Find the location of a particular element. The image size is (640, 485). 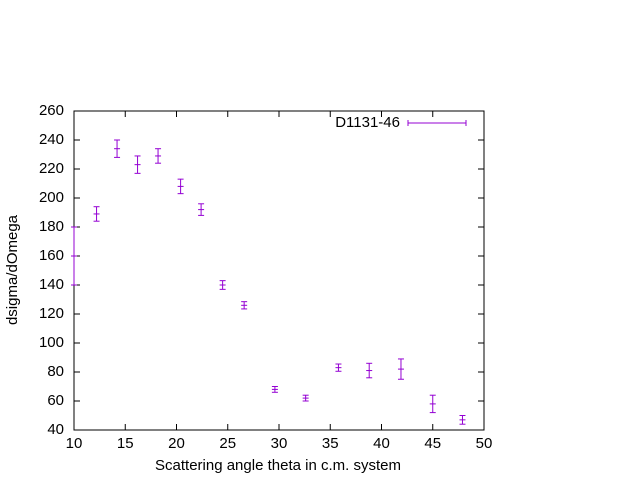

x-tick-label: 15 is located at coordinates (125, 443).